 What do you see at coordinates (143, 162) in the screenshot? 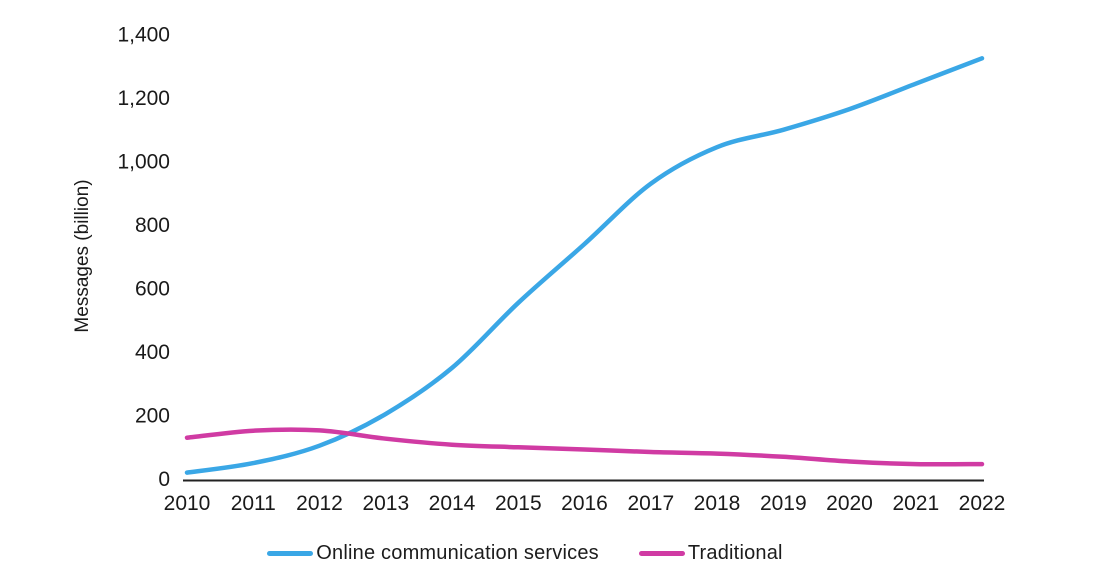
I see `y-axis-tick-label: 1,000` at bounding box center [143, 162].